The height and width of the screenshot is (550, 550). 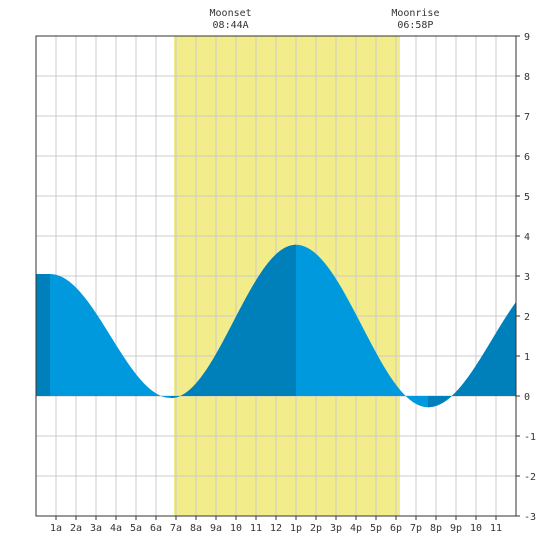 What do you see at coordinates (376, 528) in the screenshot?
I see `x-tick-label: 5p` at bounding box center [376, 528].